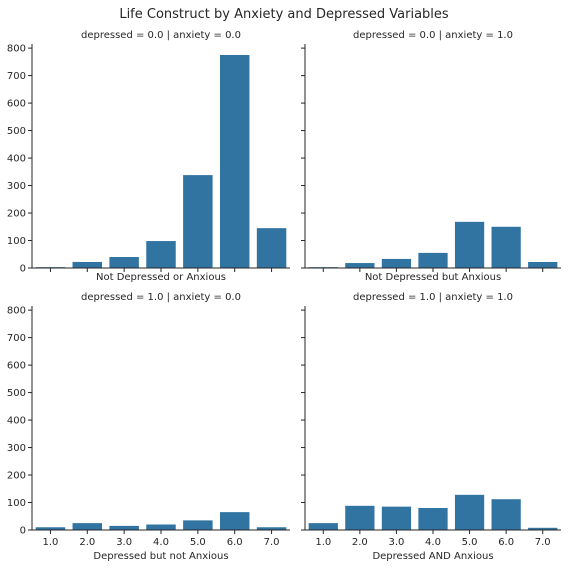 The height and width of the screenshot is (568, 568). What do you see at coordinates (161, 35) in the screenshot?
I see `facet-title: depressed = 0.0 | anxiety = 0.0` at bounding box center [161, 35].